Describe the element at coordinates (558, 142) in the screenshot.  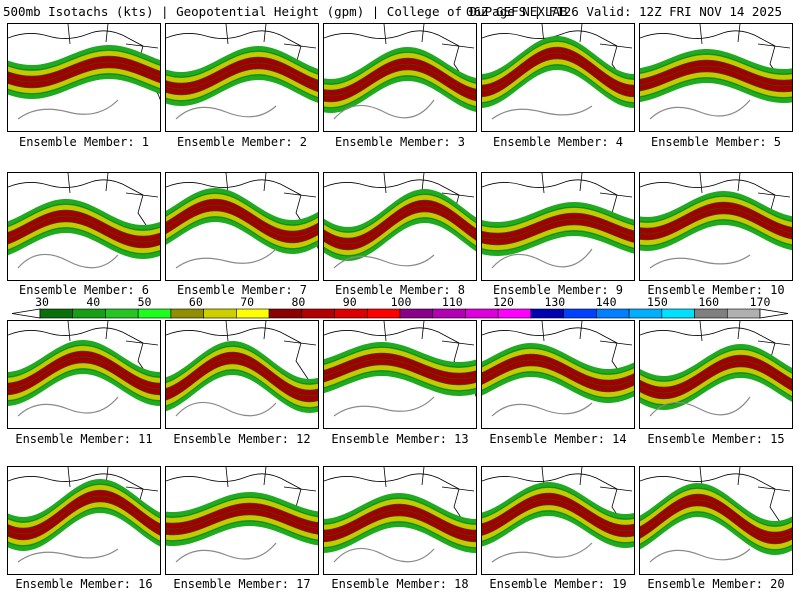
I see `ensemble-member-label: Ensemble Member: 4` at that location.